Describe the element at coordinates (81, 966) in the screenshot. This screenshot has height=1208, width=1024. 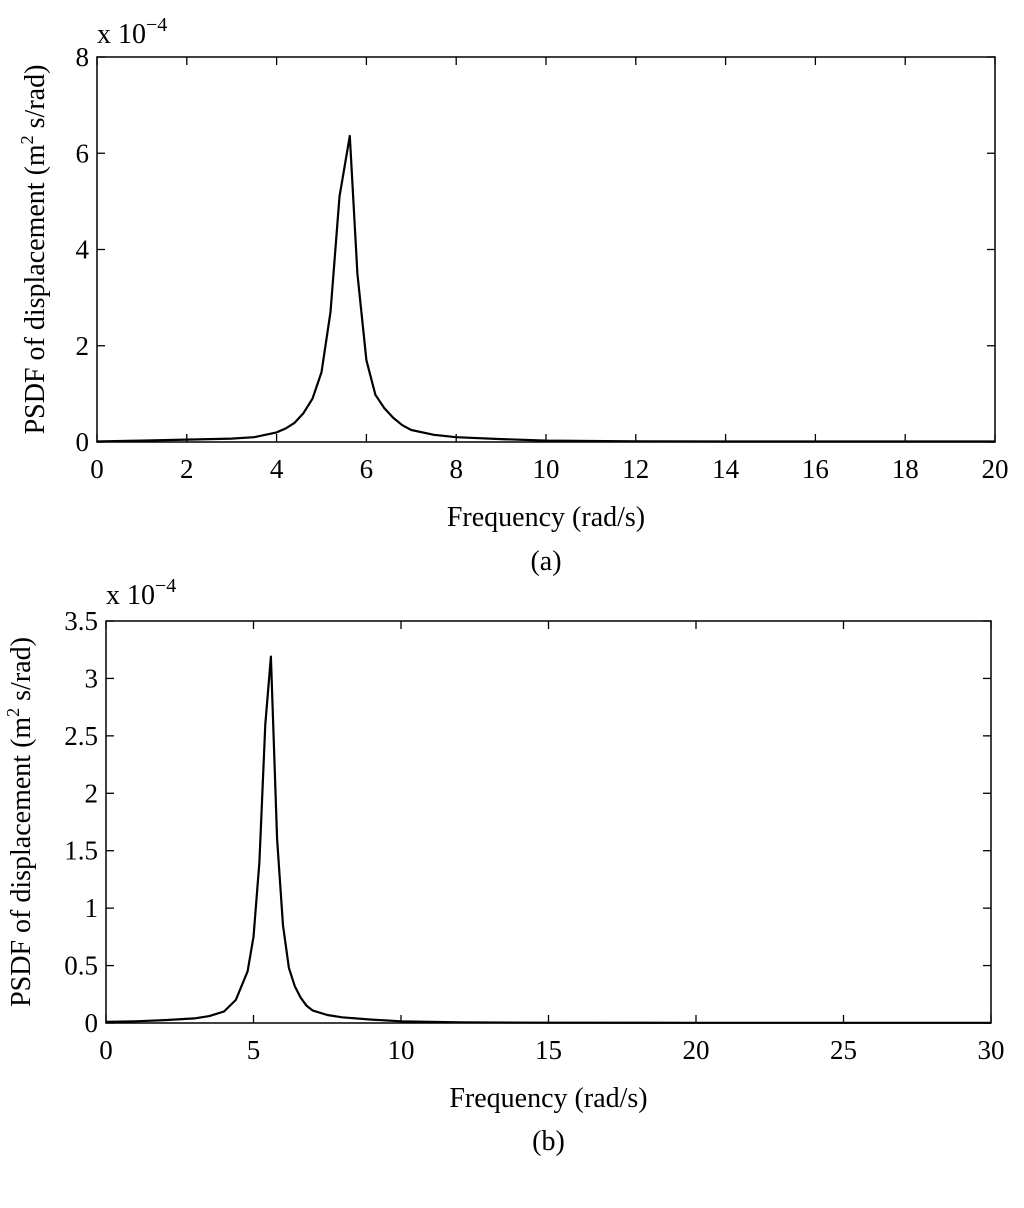
I see `y-tick-label: 0.5` at that location.